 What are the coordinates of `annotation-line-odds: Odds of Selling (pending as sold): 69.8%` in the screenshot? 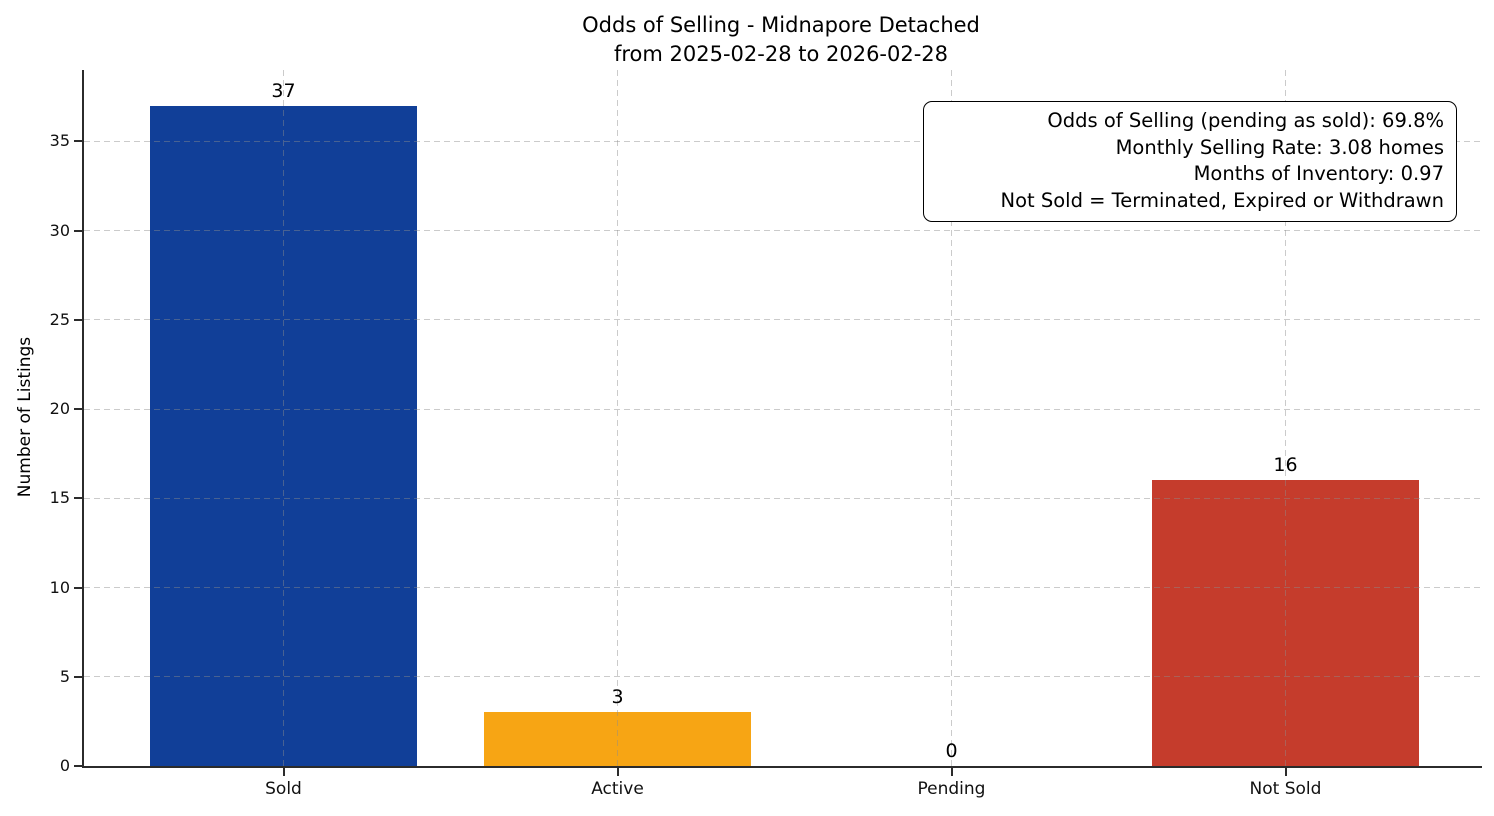 It's located at (1245, 120).